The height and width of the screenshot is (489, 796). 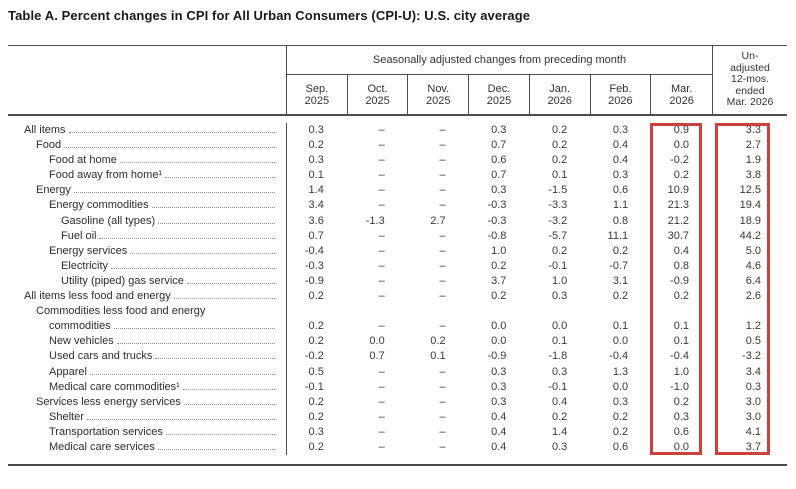 I want to click on row-label-cell: Used cars and trucks, so click(x=147, y=357).